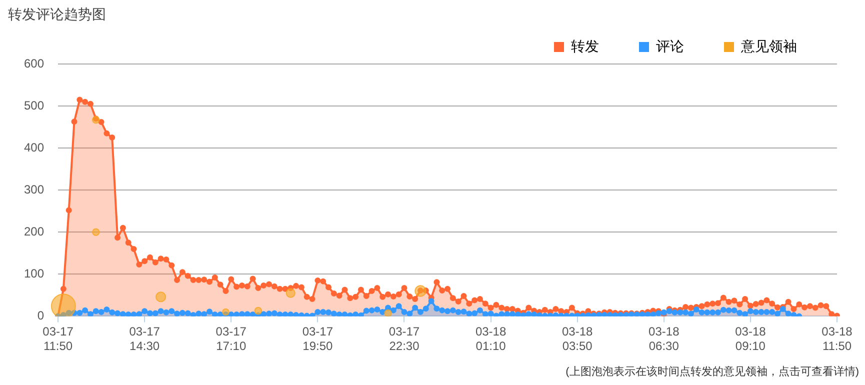  Describe the element at coordinates (712, 371) in the screenshot. I see `text: (上图泡泡表示在该时间点转发的意见领袖，点击可查看详情)` at that location.